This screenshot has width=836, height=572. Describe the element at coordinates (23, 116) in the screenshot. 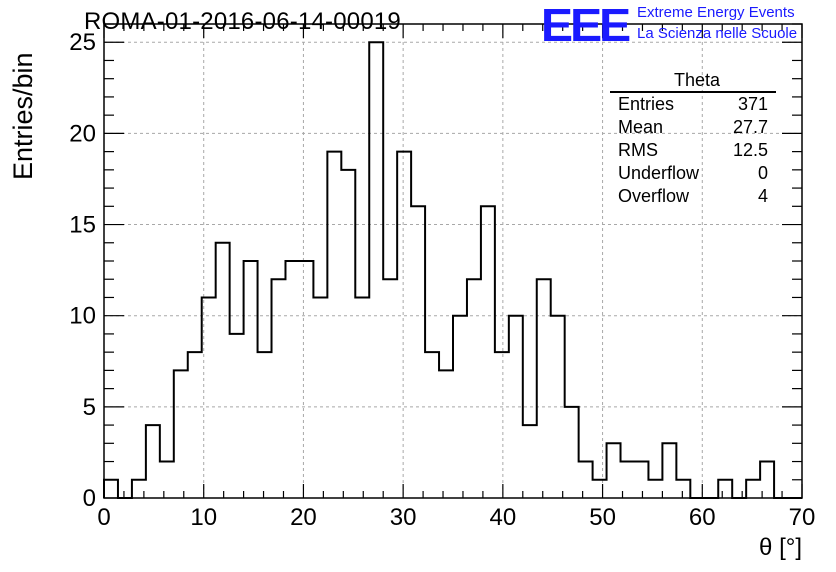

I see `y-axis-label: Entries/bin` at that location.